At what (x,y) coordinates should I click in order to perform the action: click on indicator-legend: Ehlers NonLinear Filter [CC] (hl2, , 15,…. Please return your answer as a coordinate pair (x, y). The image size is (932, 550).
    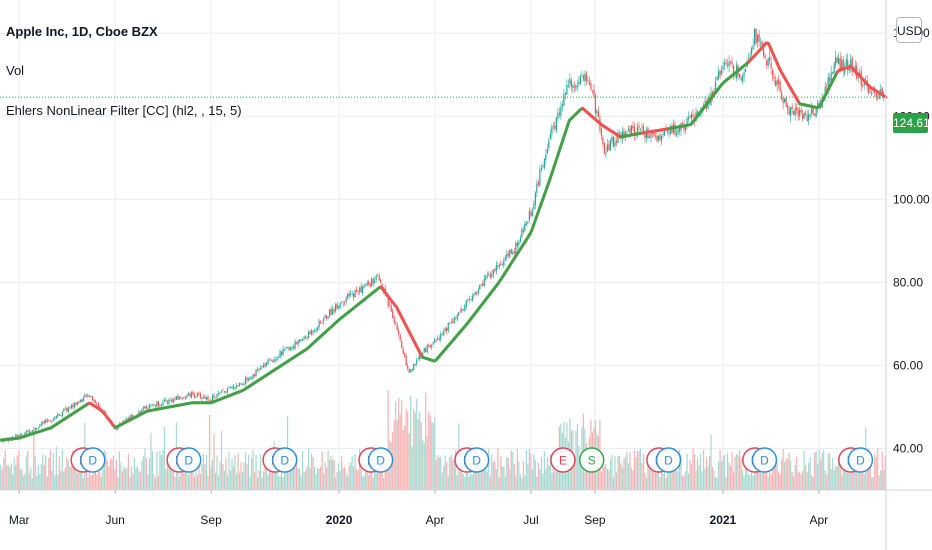
    Looking at the image, I should click on (124, 110).